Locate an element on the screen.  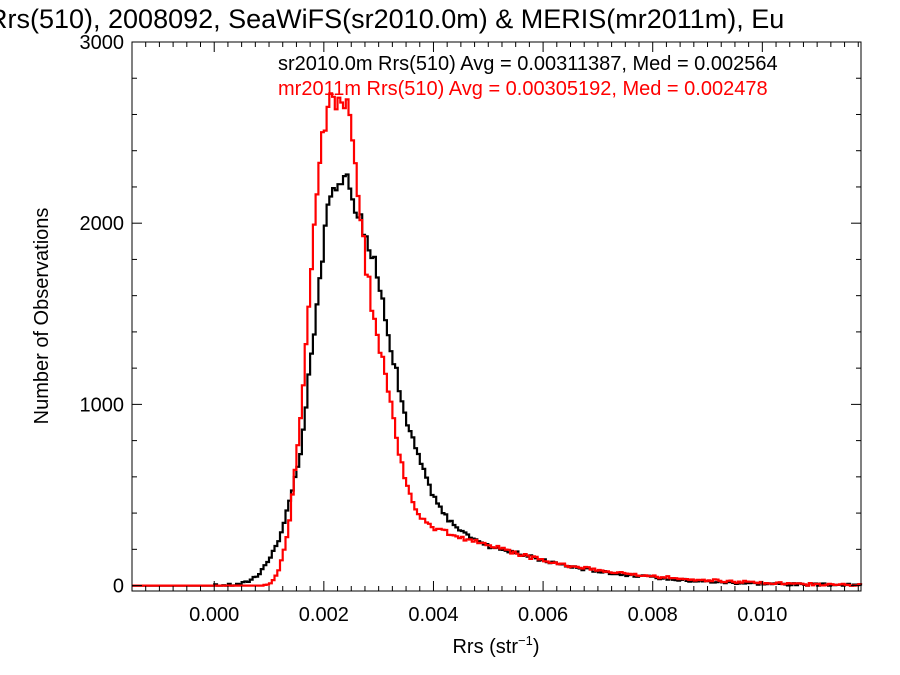
x-tick-label: 0.010 is located at coordinates (762, 615).